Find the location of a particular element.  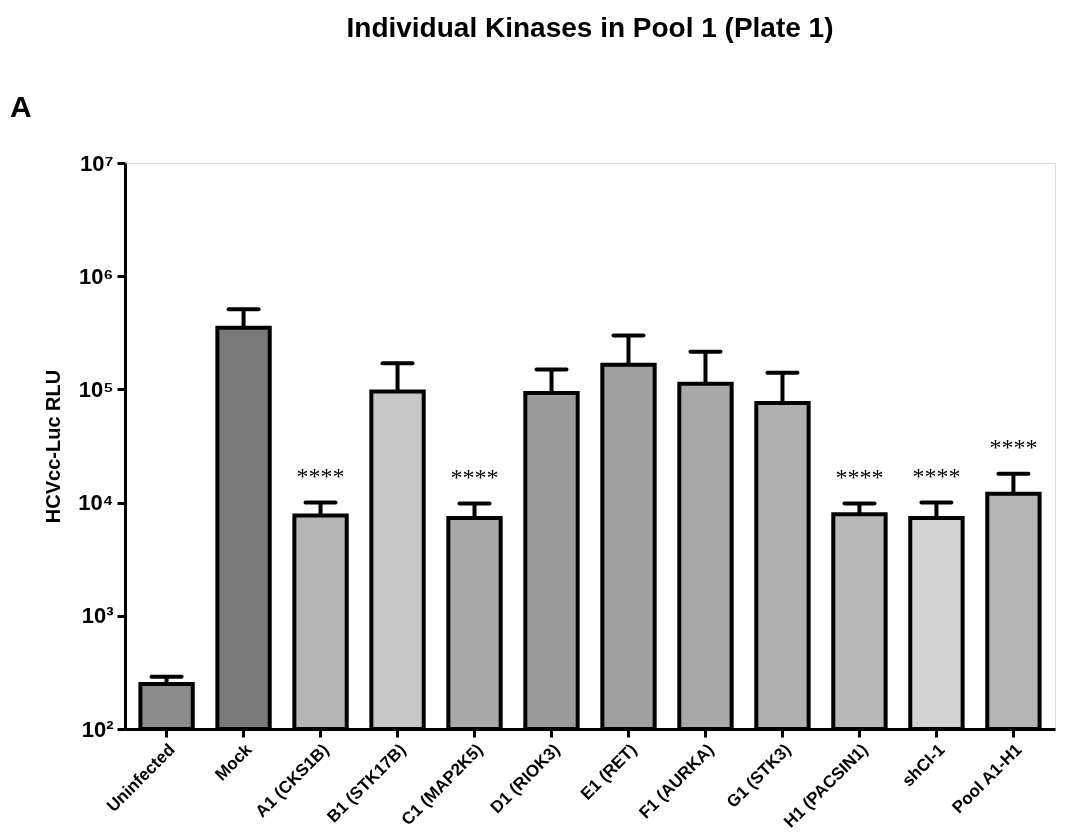

y-tick-label: 10⁶ is located at coordinates (96, 276).